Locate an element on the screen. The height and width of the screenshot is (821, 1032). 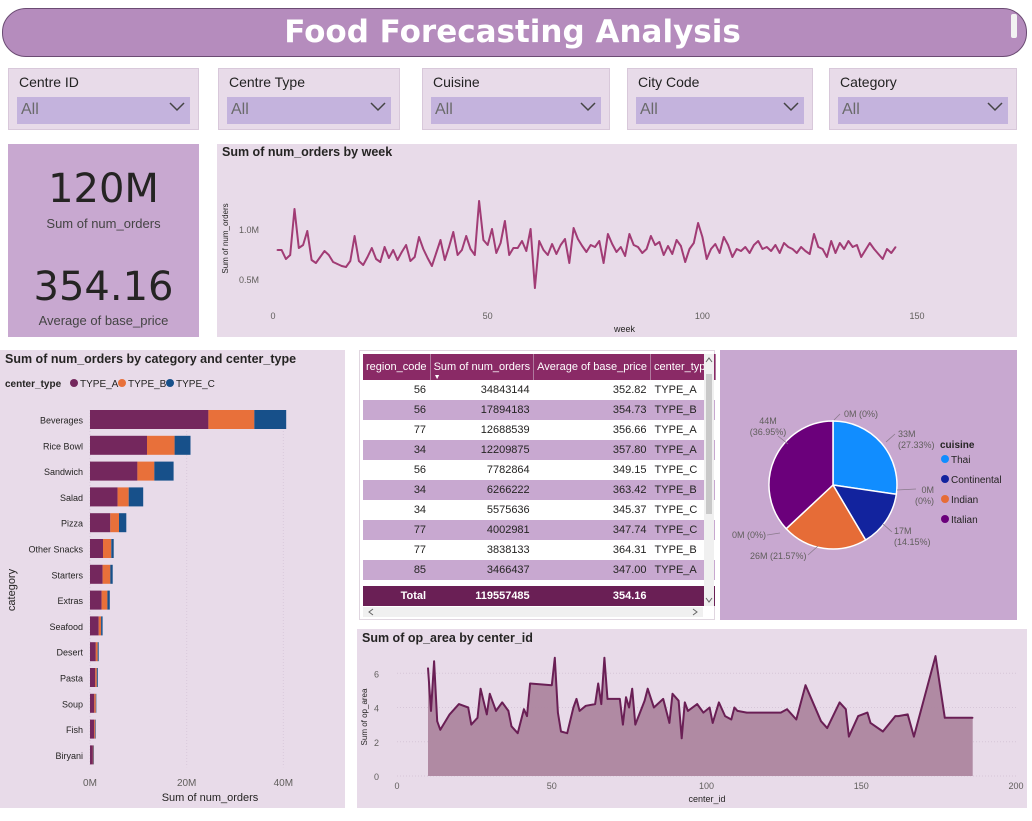
category-label: Soup is located at coordinates (72, 704).